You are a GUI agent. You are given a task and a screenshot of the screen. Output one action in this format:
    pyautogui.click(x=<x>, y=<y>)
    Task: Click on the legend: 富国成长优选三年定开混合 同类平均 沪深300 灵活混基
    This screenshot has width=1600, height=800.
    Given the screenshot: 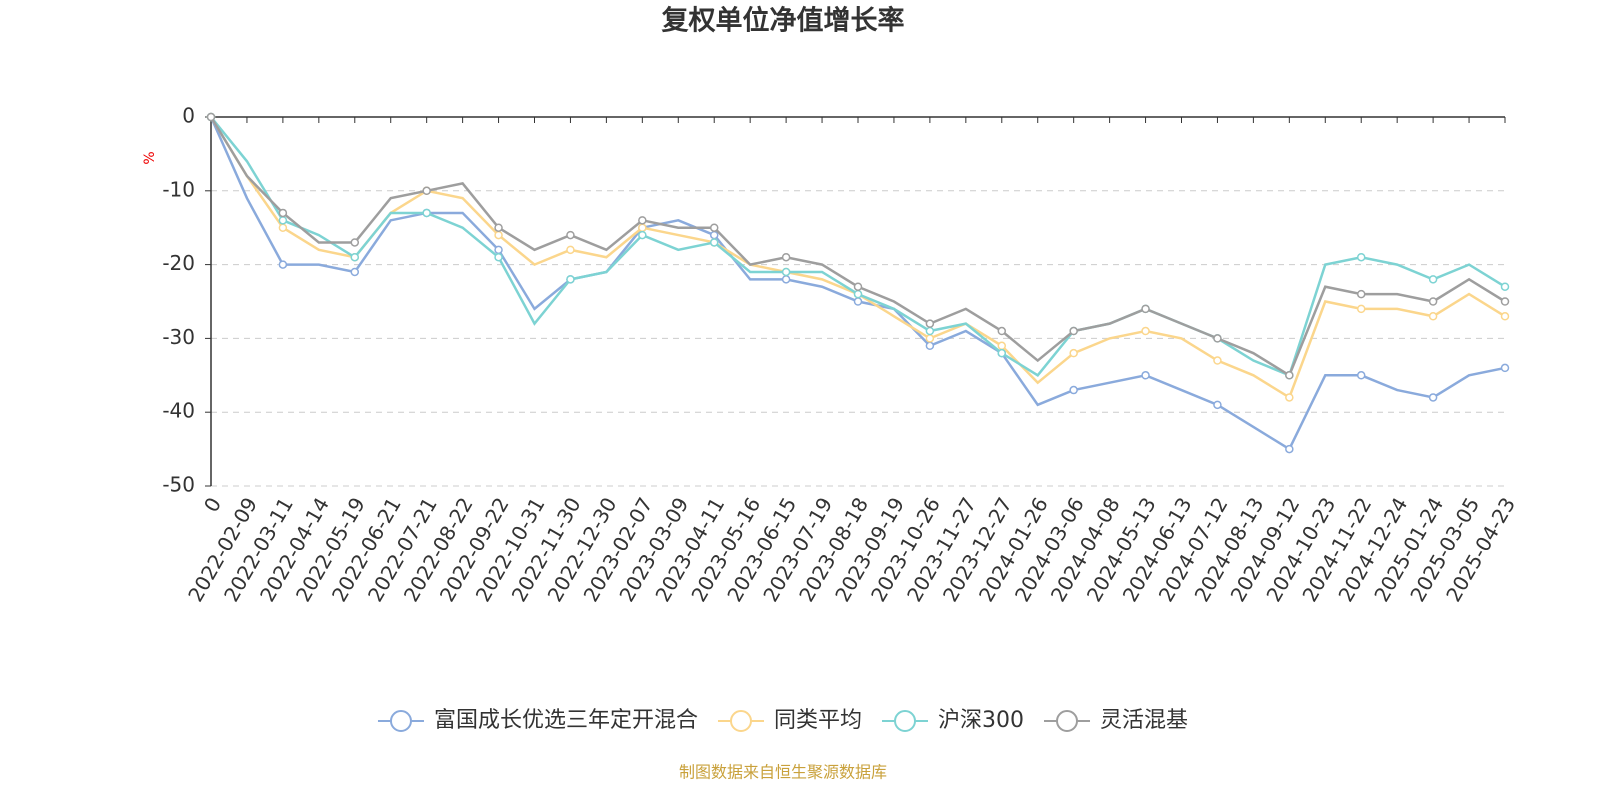 What is the action you would take?
    pyautogui.click(x=782, y=720)
    